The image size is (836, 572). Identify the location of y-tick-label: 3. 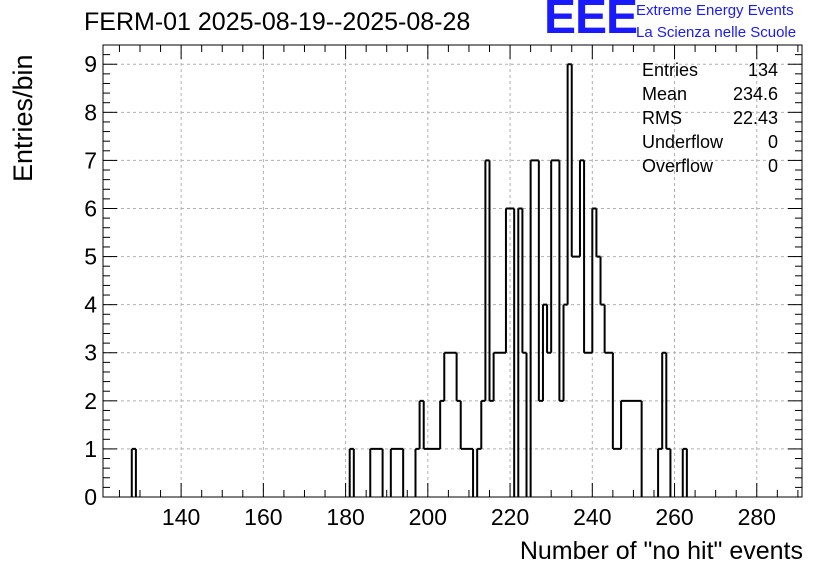
(90, 353).